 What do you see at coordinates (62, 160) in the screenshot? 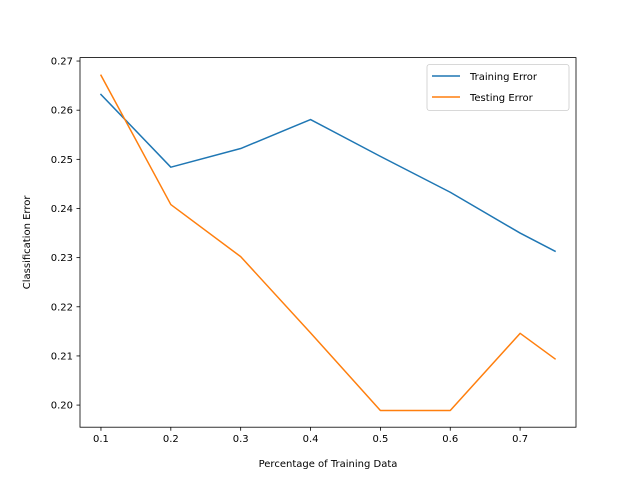
I see `y-tick-label: 0.25` at bounding box center [62, 160].